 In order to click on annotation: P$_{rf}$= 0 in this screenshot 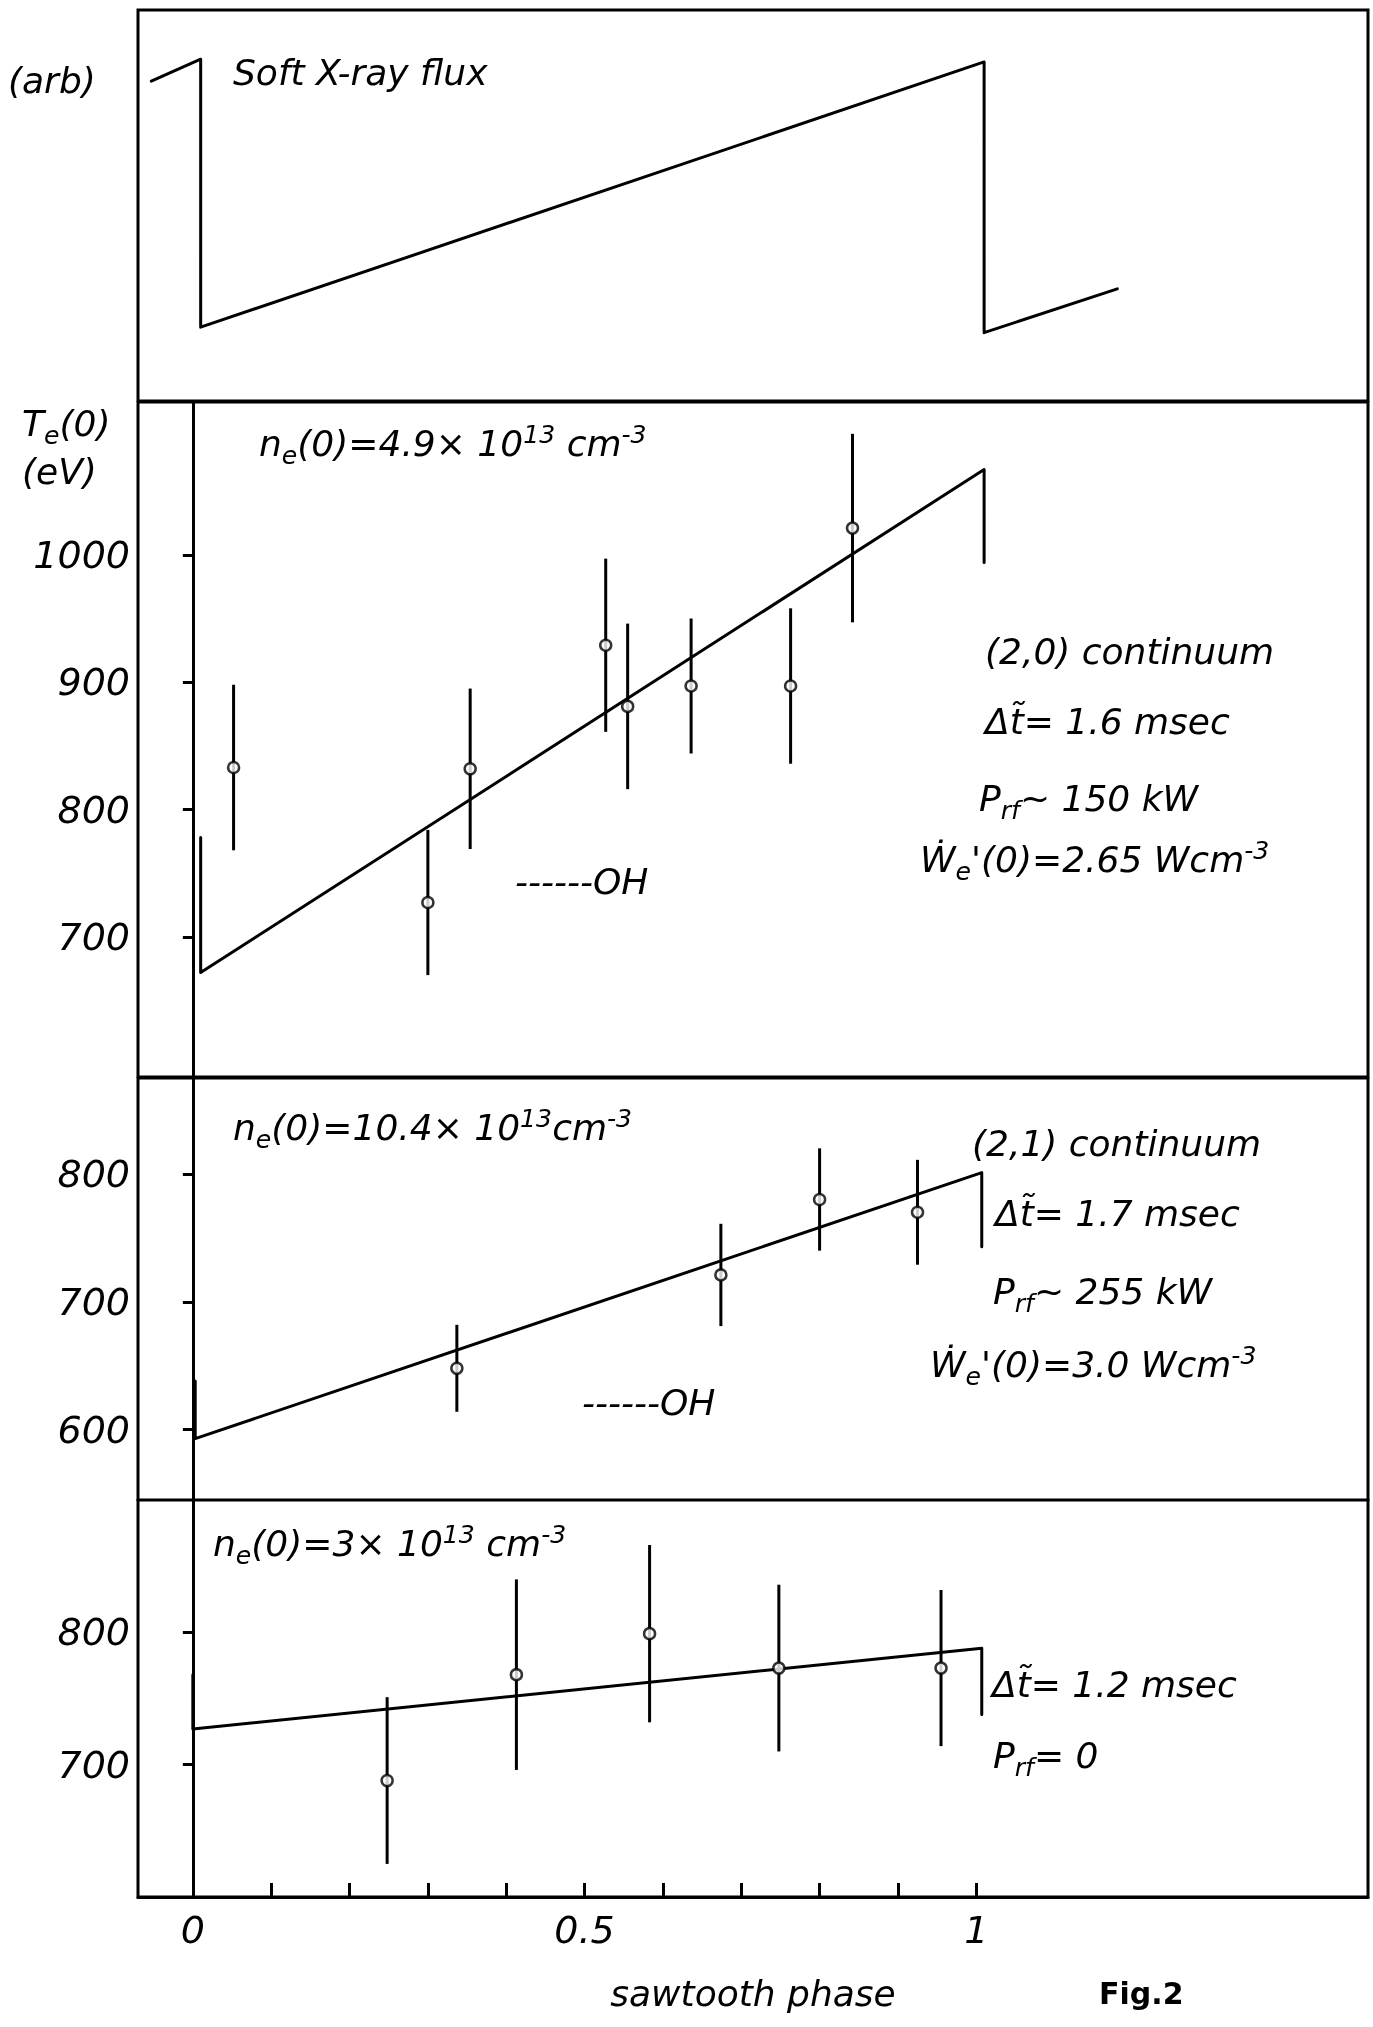, I will do `click(1046, 1759)`.